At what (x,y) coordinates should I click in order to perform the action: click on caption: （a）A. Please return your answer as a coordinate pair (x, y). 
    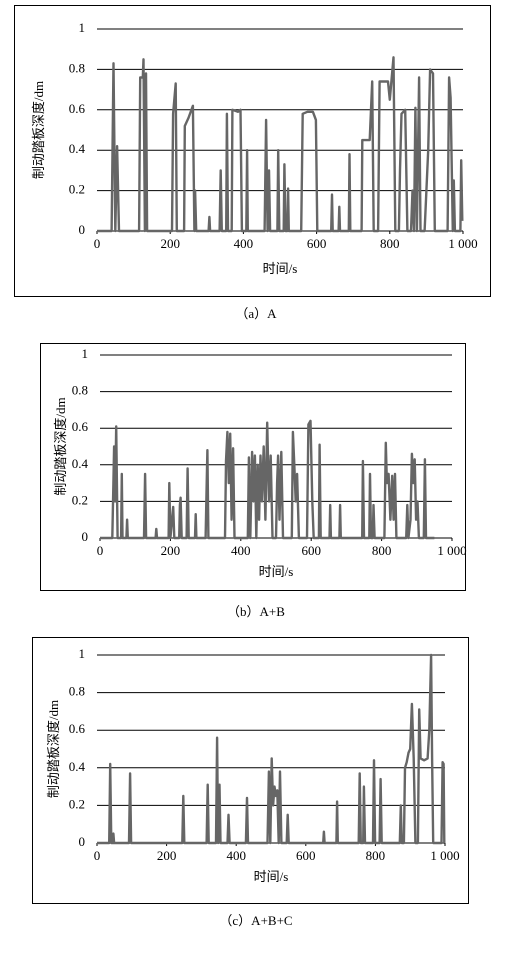
    Looking at the image, I should click on (256, 313).